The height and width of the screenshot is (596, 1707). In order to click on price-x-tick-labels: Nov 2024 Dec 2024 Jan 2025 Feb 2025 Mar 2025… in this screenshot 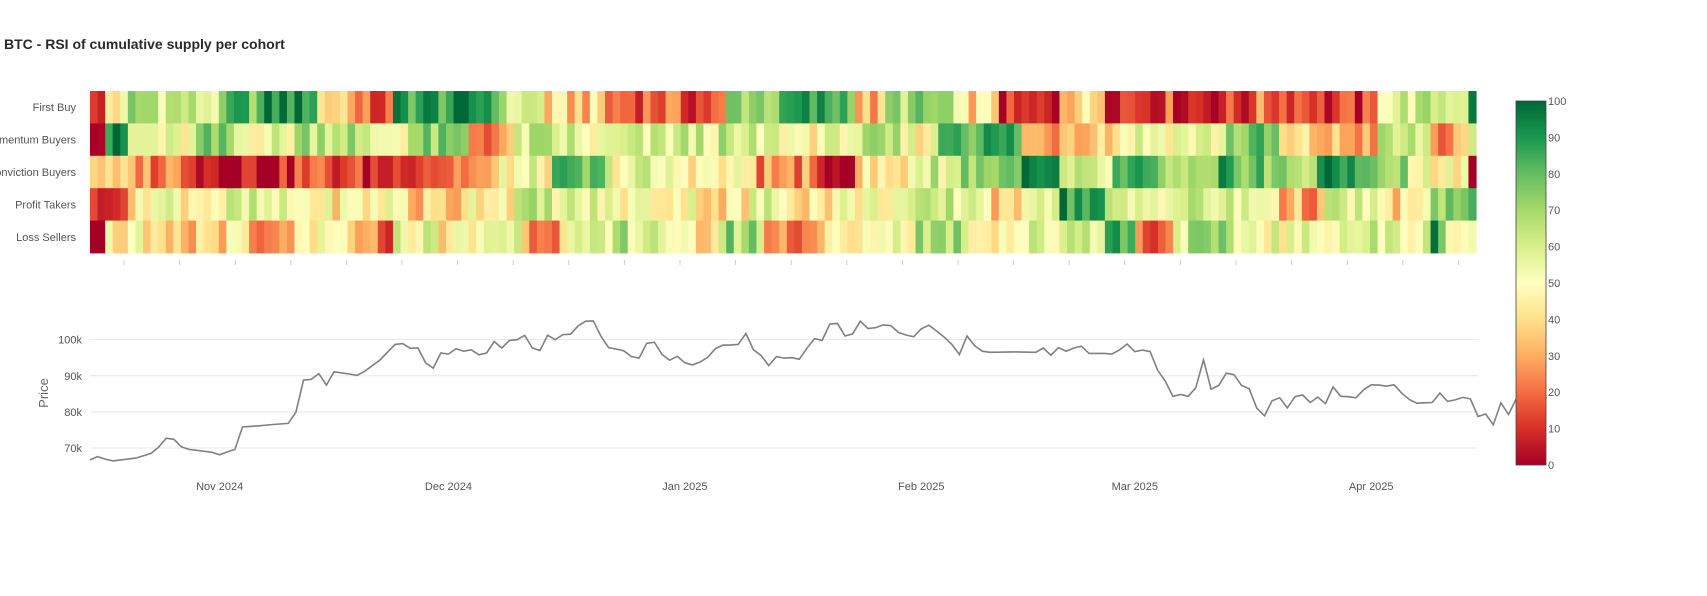, I will do `click(794, 487)`.